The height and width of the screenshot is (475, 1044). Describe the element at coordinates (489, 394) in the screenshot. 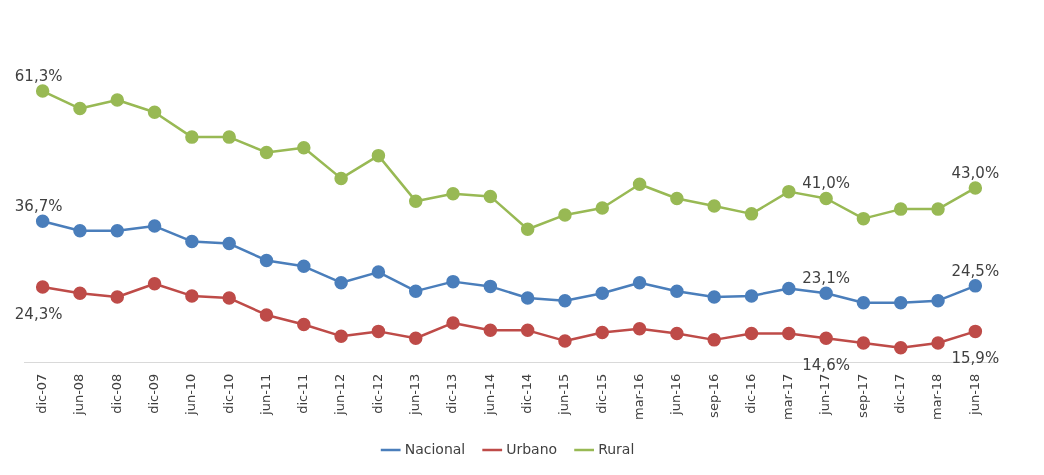

I see `x-tick-label: jun-14` at that location.